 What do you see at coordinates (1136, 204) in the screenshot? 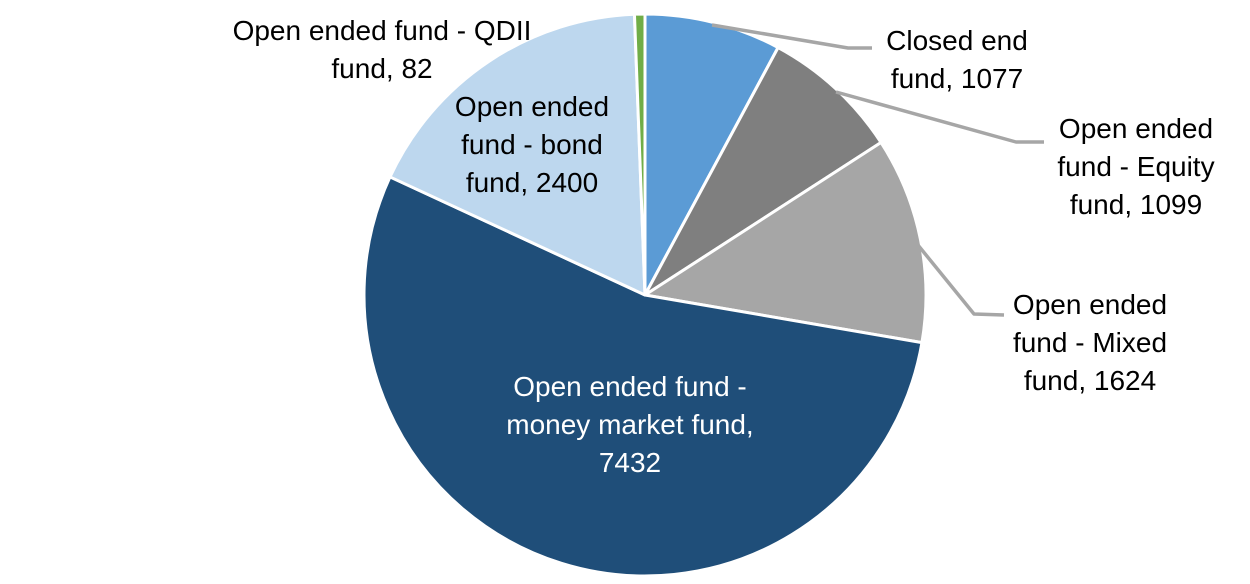
I see `label-line: fund, 1099` at bounding box center [1136, 204].